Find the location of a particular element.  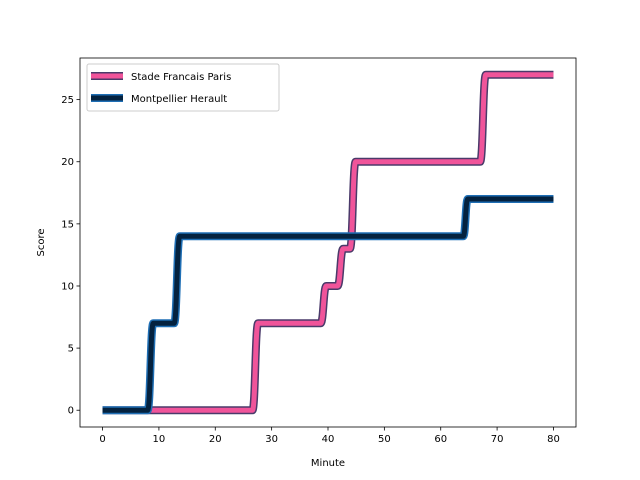

legend-label-stade-francais-paris: Stade Francais Paris is located at coordinates (181, 77).